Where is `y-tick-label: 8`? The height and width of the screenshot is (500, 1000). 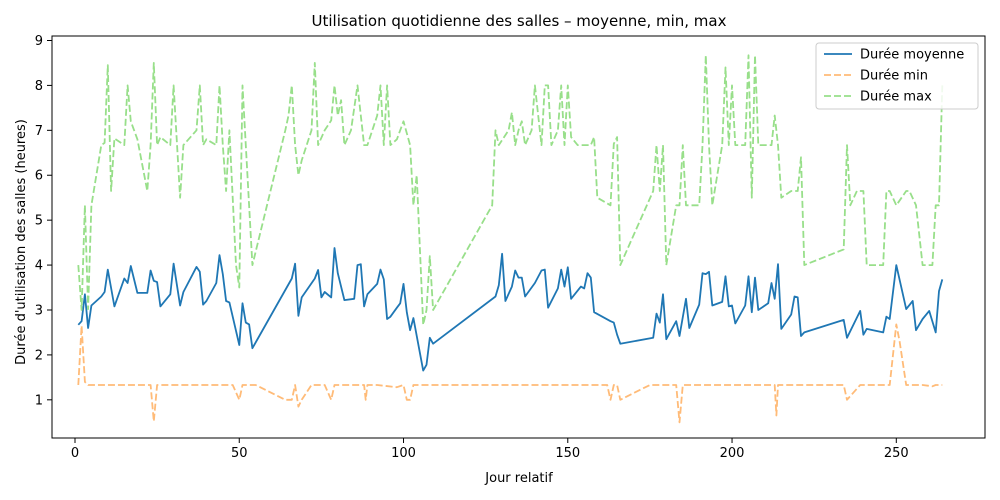 y-tick-label: 8 is located at coordinates (39, 86).